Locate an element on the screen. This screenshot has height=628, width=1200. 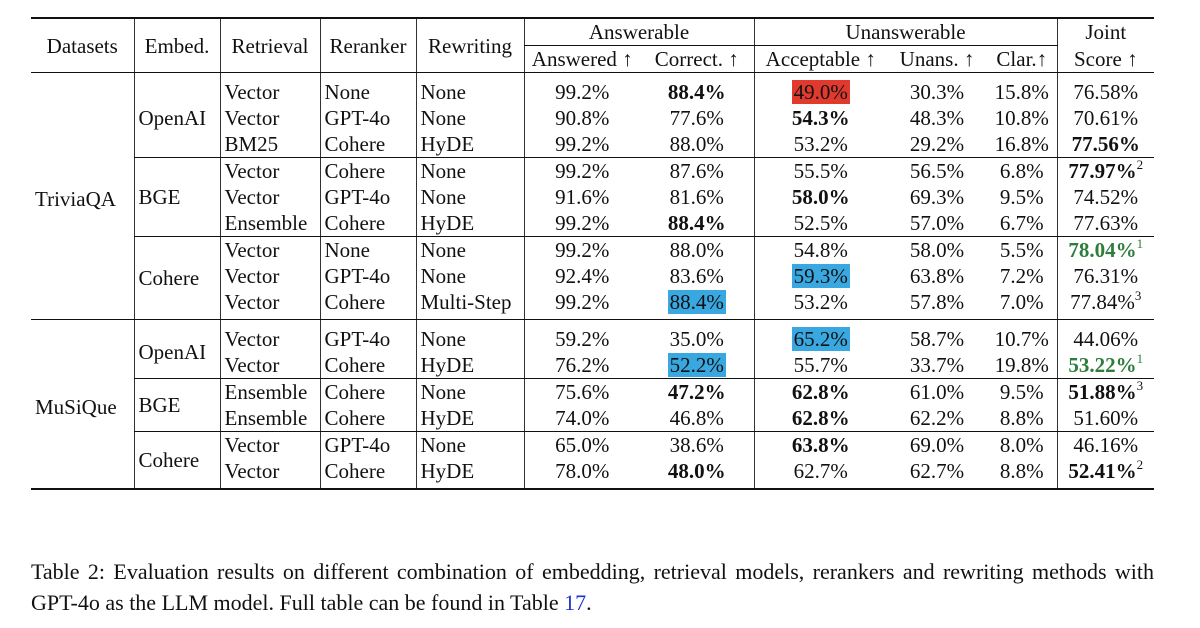
answered-cell-value: 74.0% is located at coordinates (582, 418).